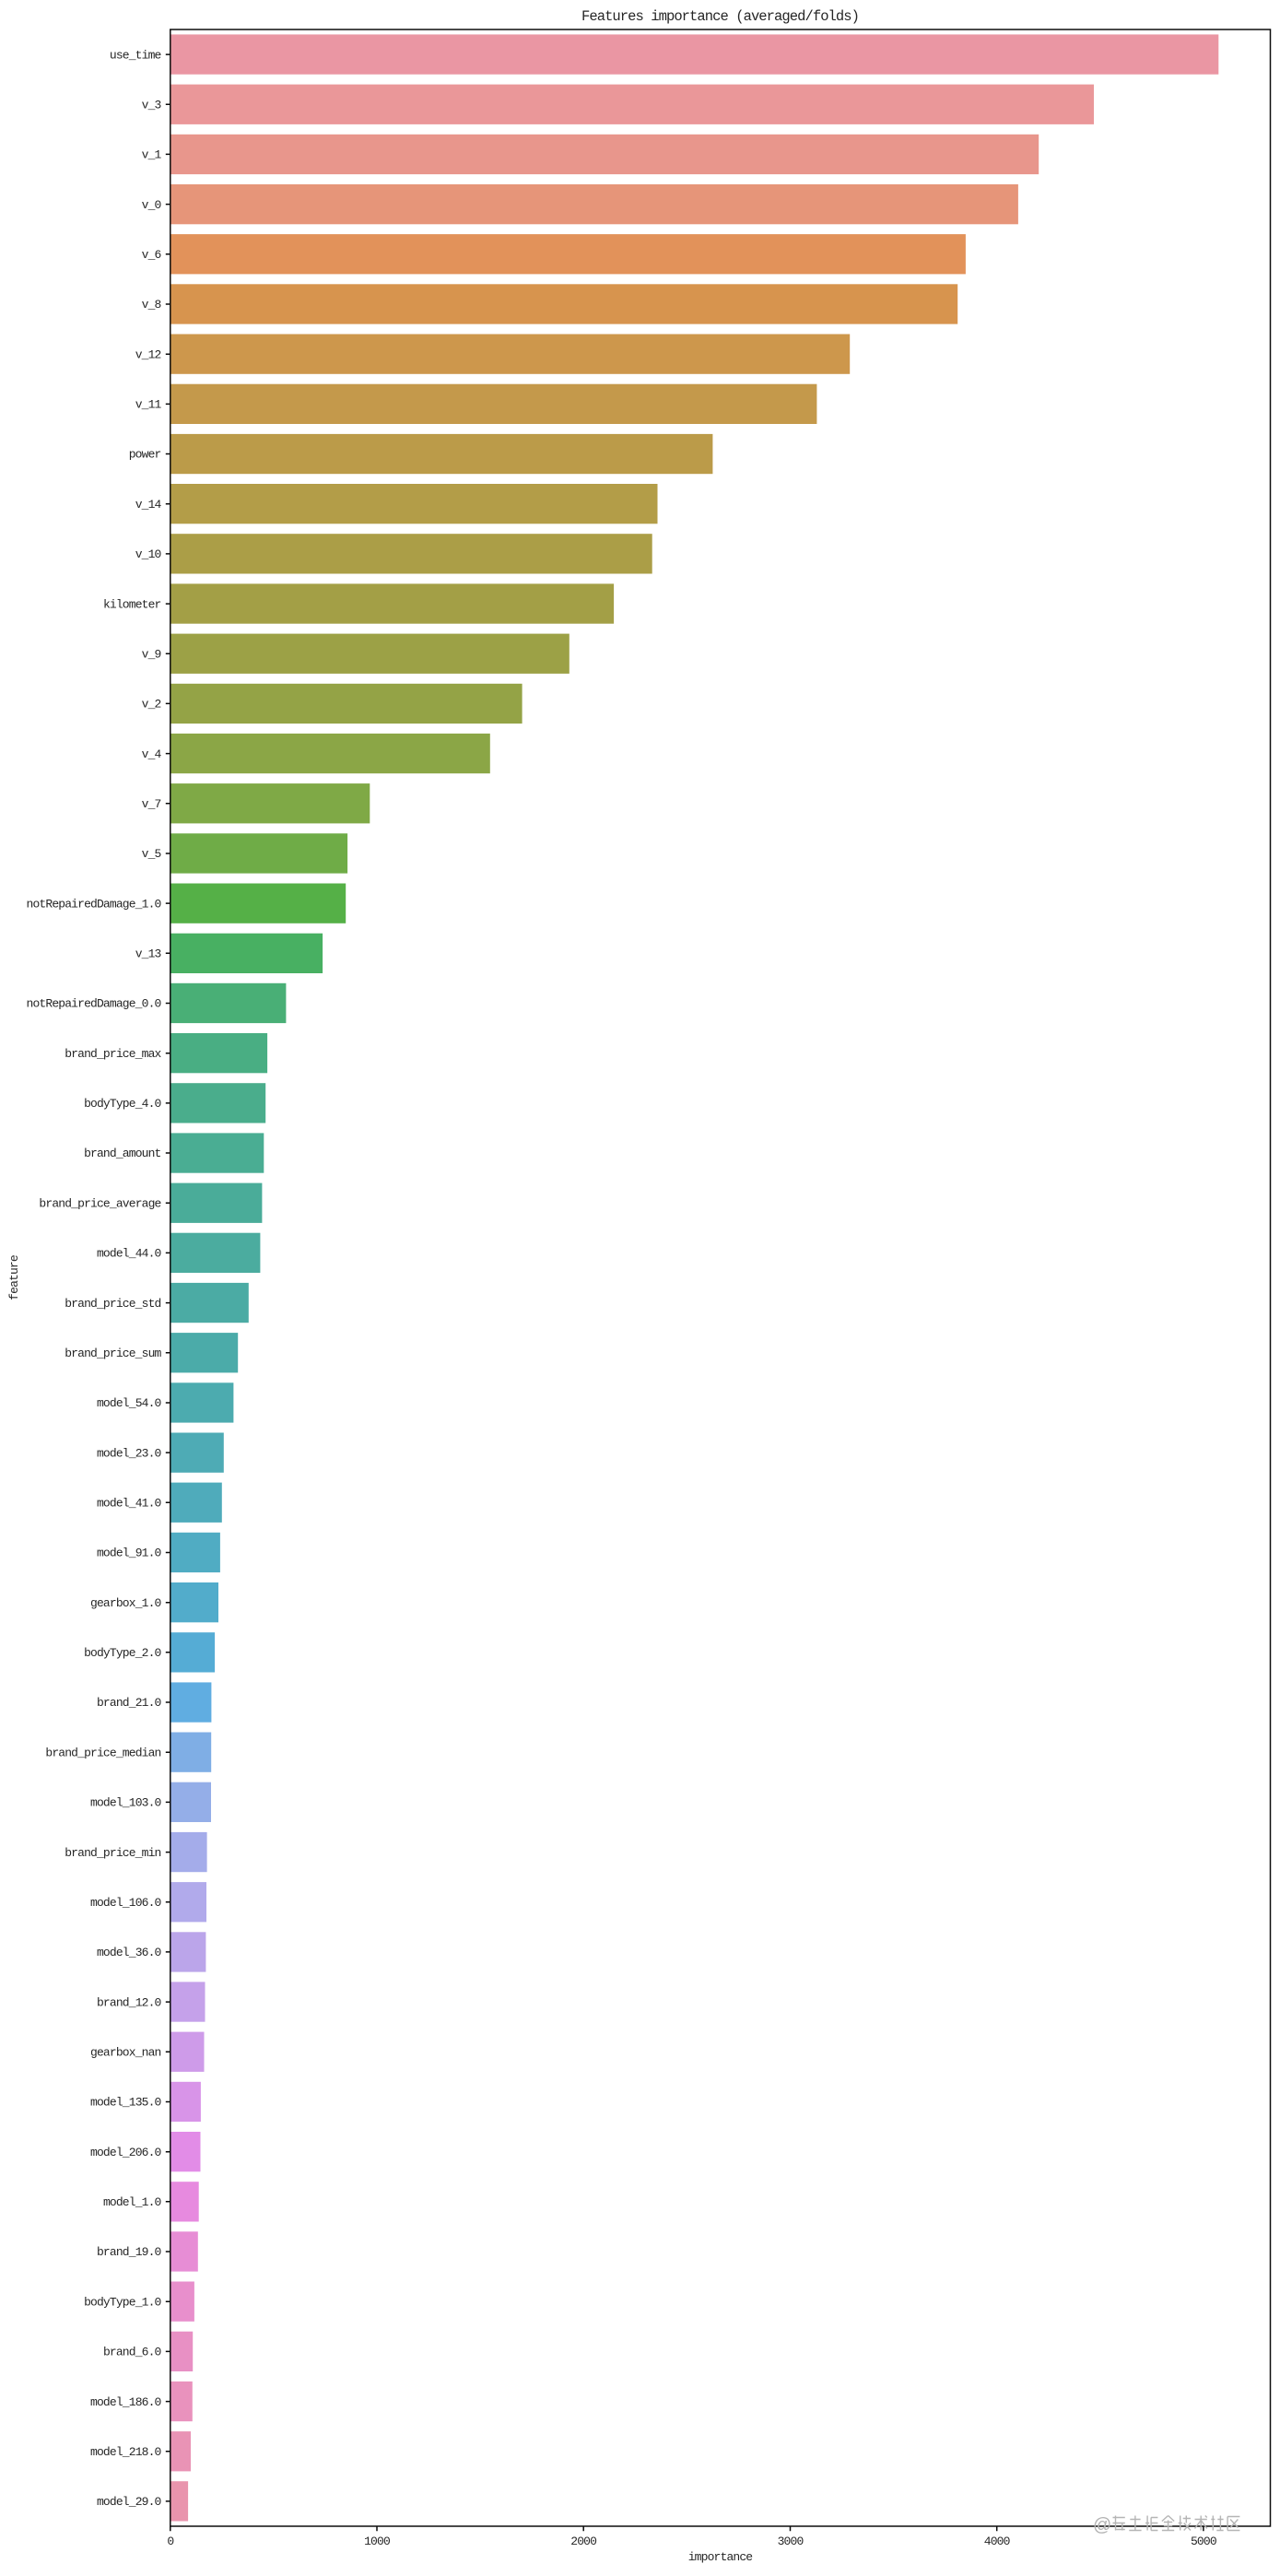  I want to click on svg-text: brand_price_median, so click(102, 1752).